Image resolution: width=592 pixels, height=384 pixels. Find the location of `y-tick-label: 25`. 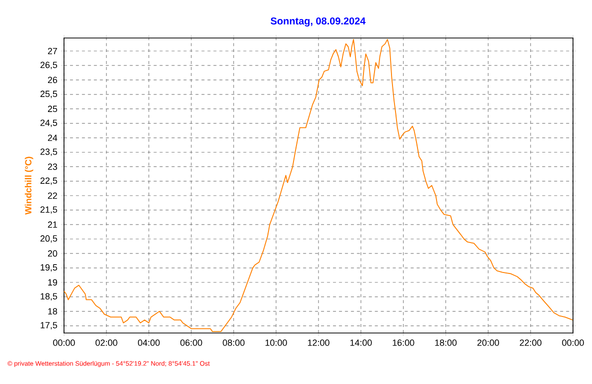

y-tick-label: 25 is located at coordinates (53, 109).